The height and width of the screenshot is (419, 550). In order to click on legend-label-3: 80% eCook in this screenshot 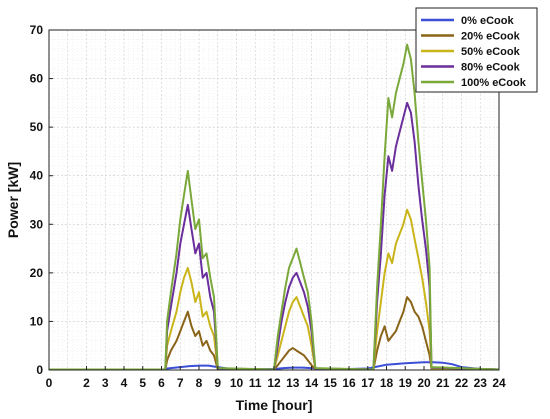, I will do `click(491, 68)`.